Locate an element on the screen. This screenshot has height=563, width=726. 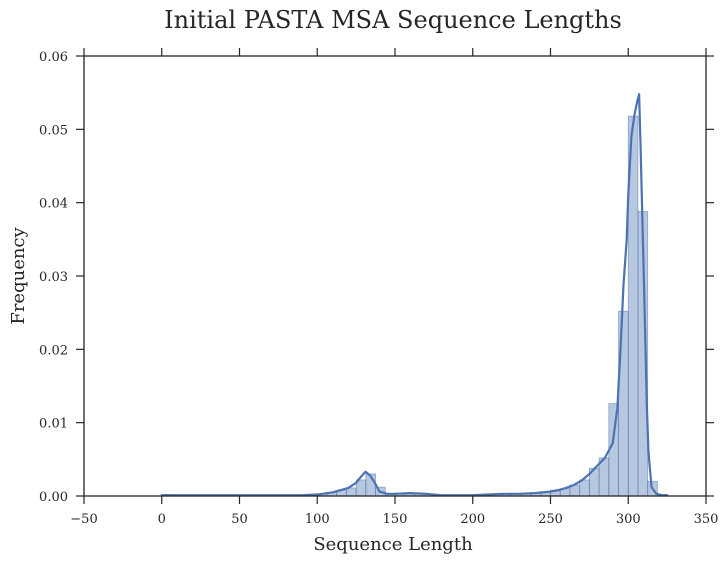
y-tick-label: 0.02 is located at coordinates (53, 350).